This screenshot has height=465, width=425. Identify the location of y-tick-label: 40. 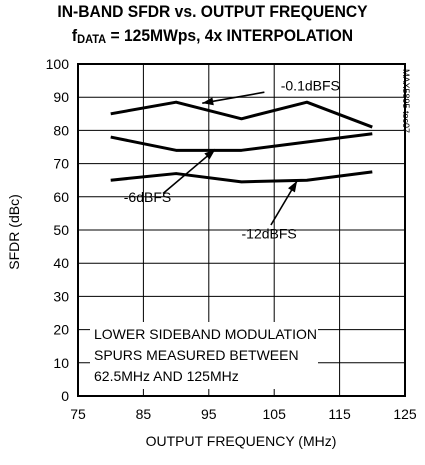
(61, 263).